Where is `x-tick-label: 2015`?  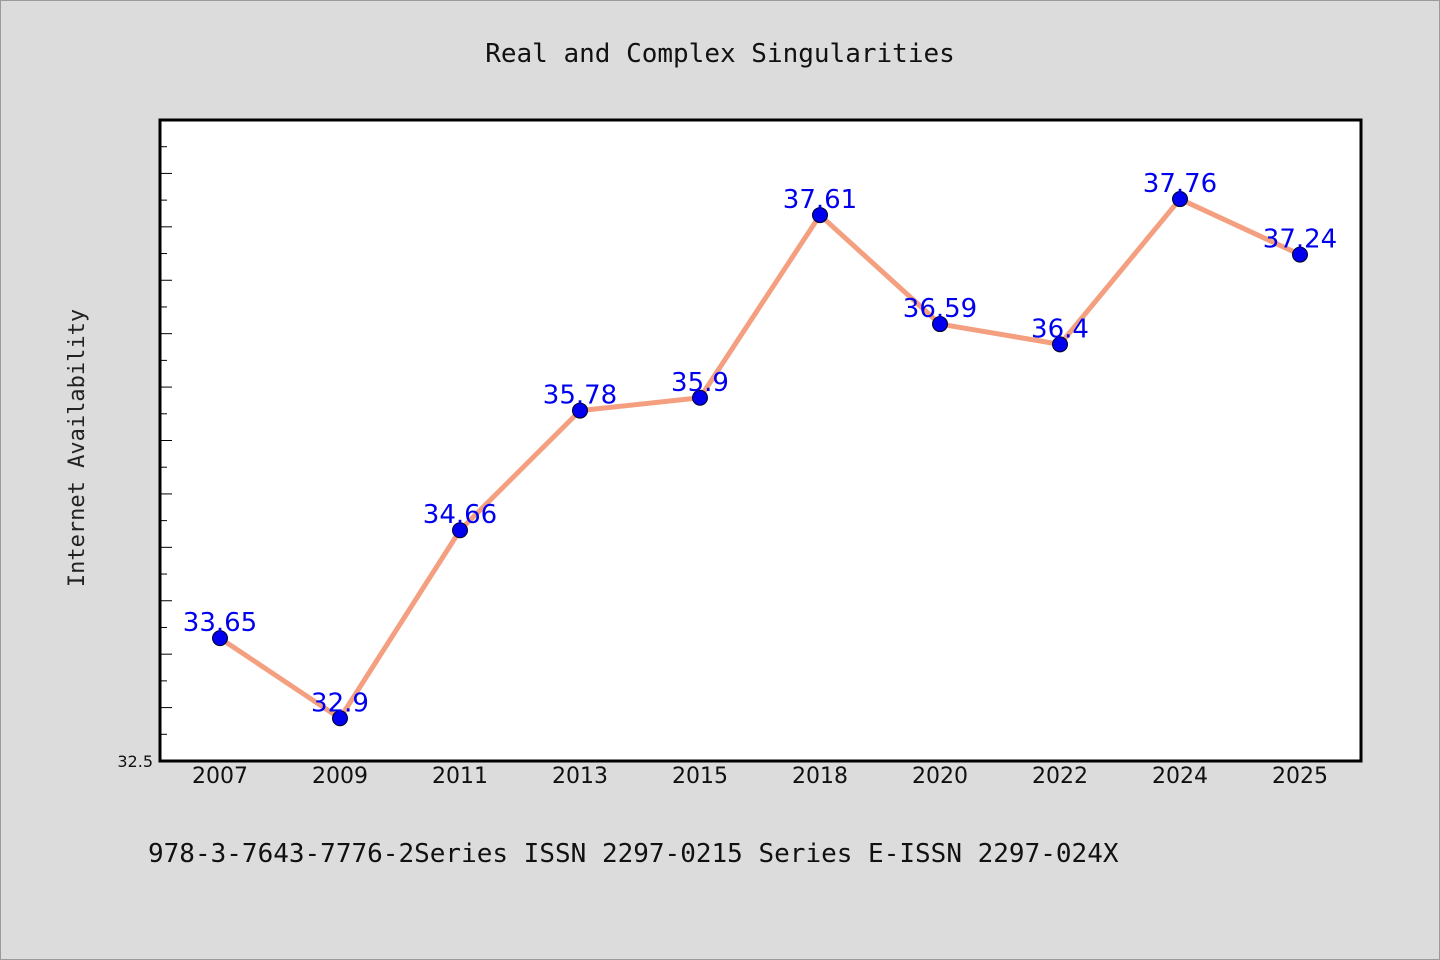
x-tick-label: 2015 is located at coordinates (700, 776).